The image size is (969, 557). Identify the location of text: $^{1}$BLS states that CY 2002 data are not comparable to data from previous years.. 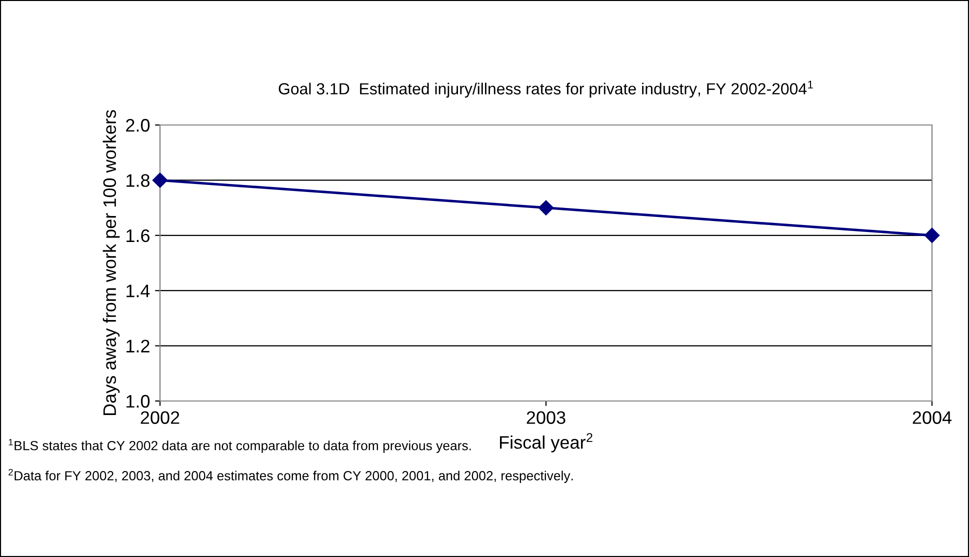
(239, 445).